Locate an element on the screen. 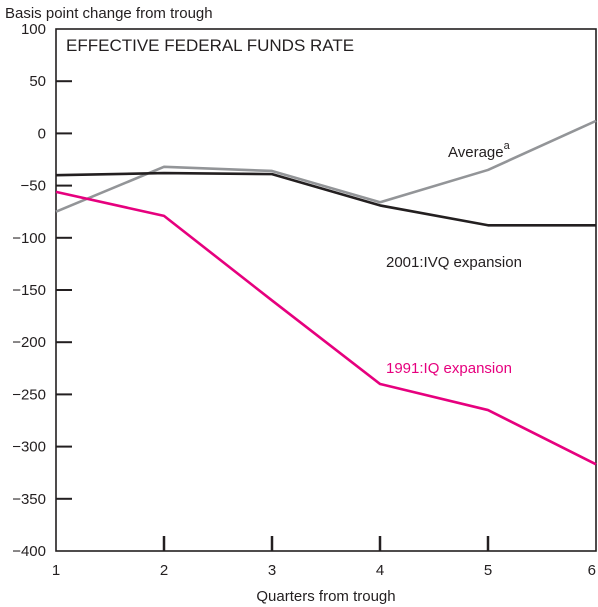 This screenshot has width=598, height=607. x-tick-label: 1 is located at coordinates (56, 570).